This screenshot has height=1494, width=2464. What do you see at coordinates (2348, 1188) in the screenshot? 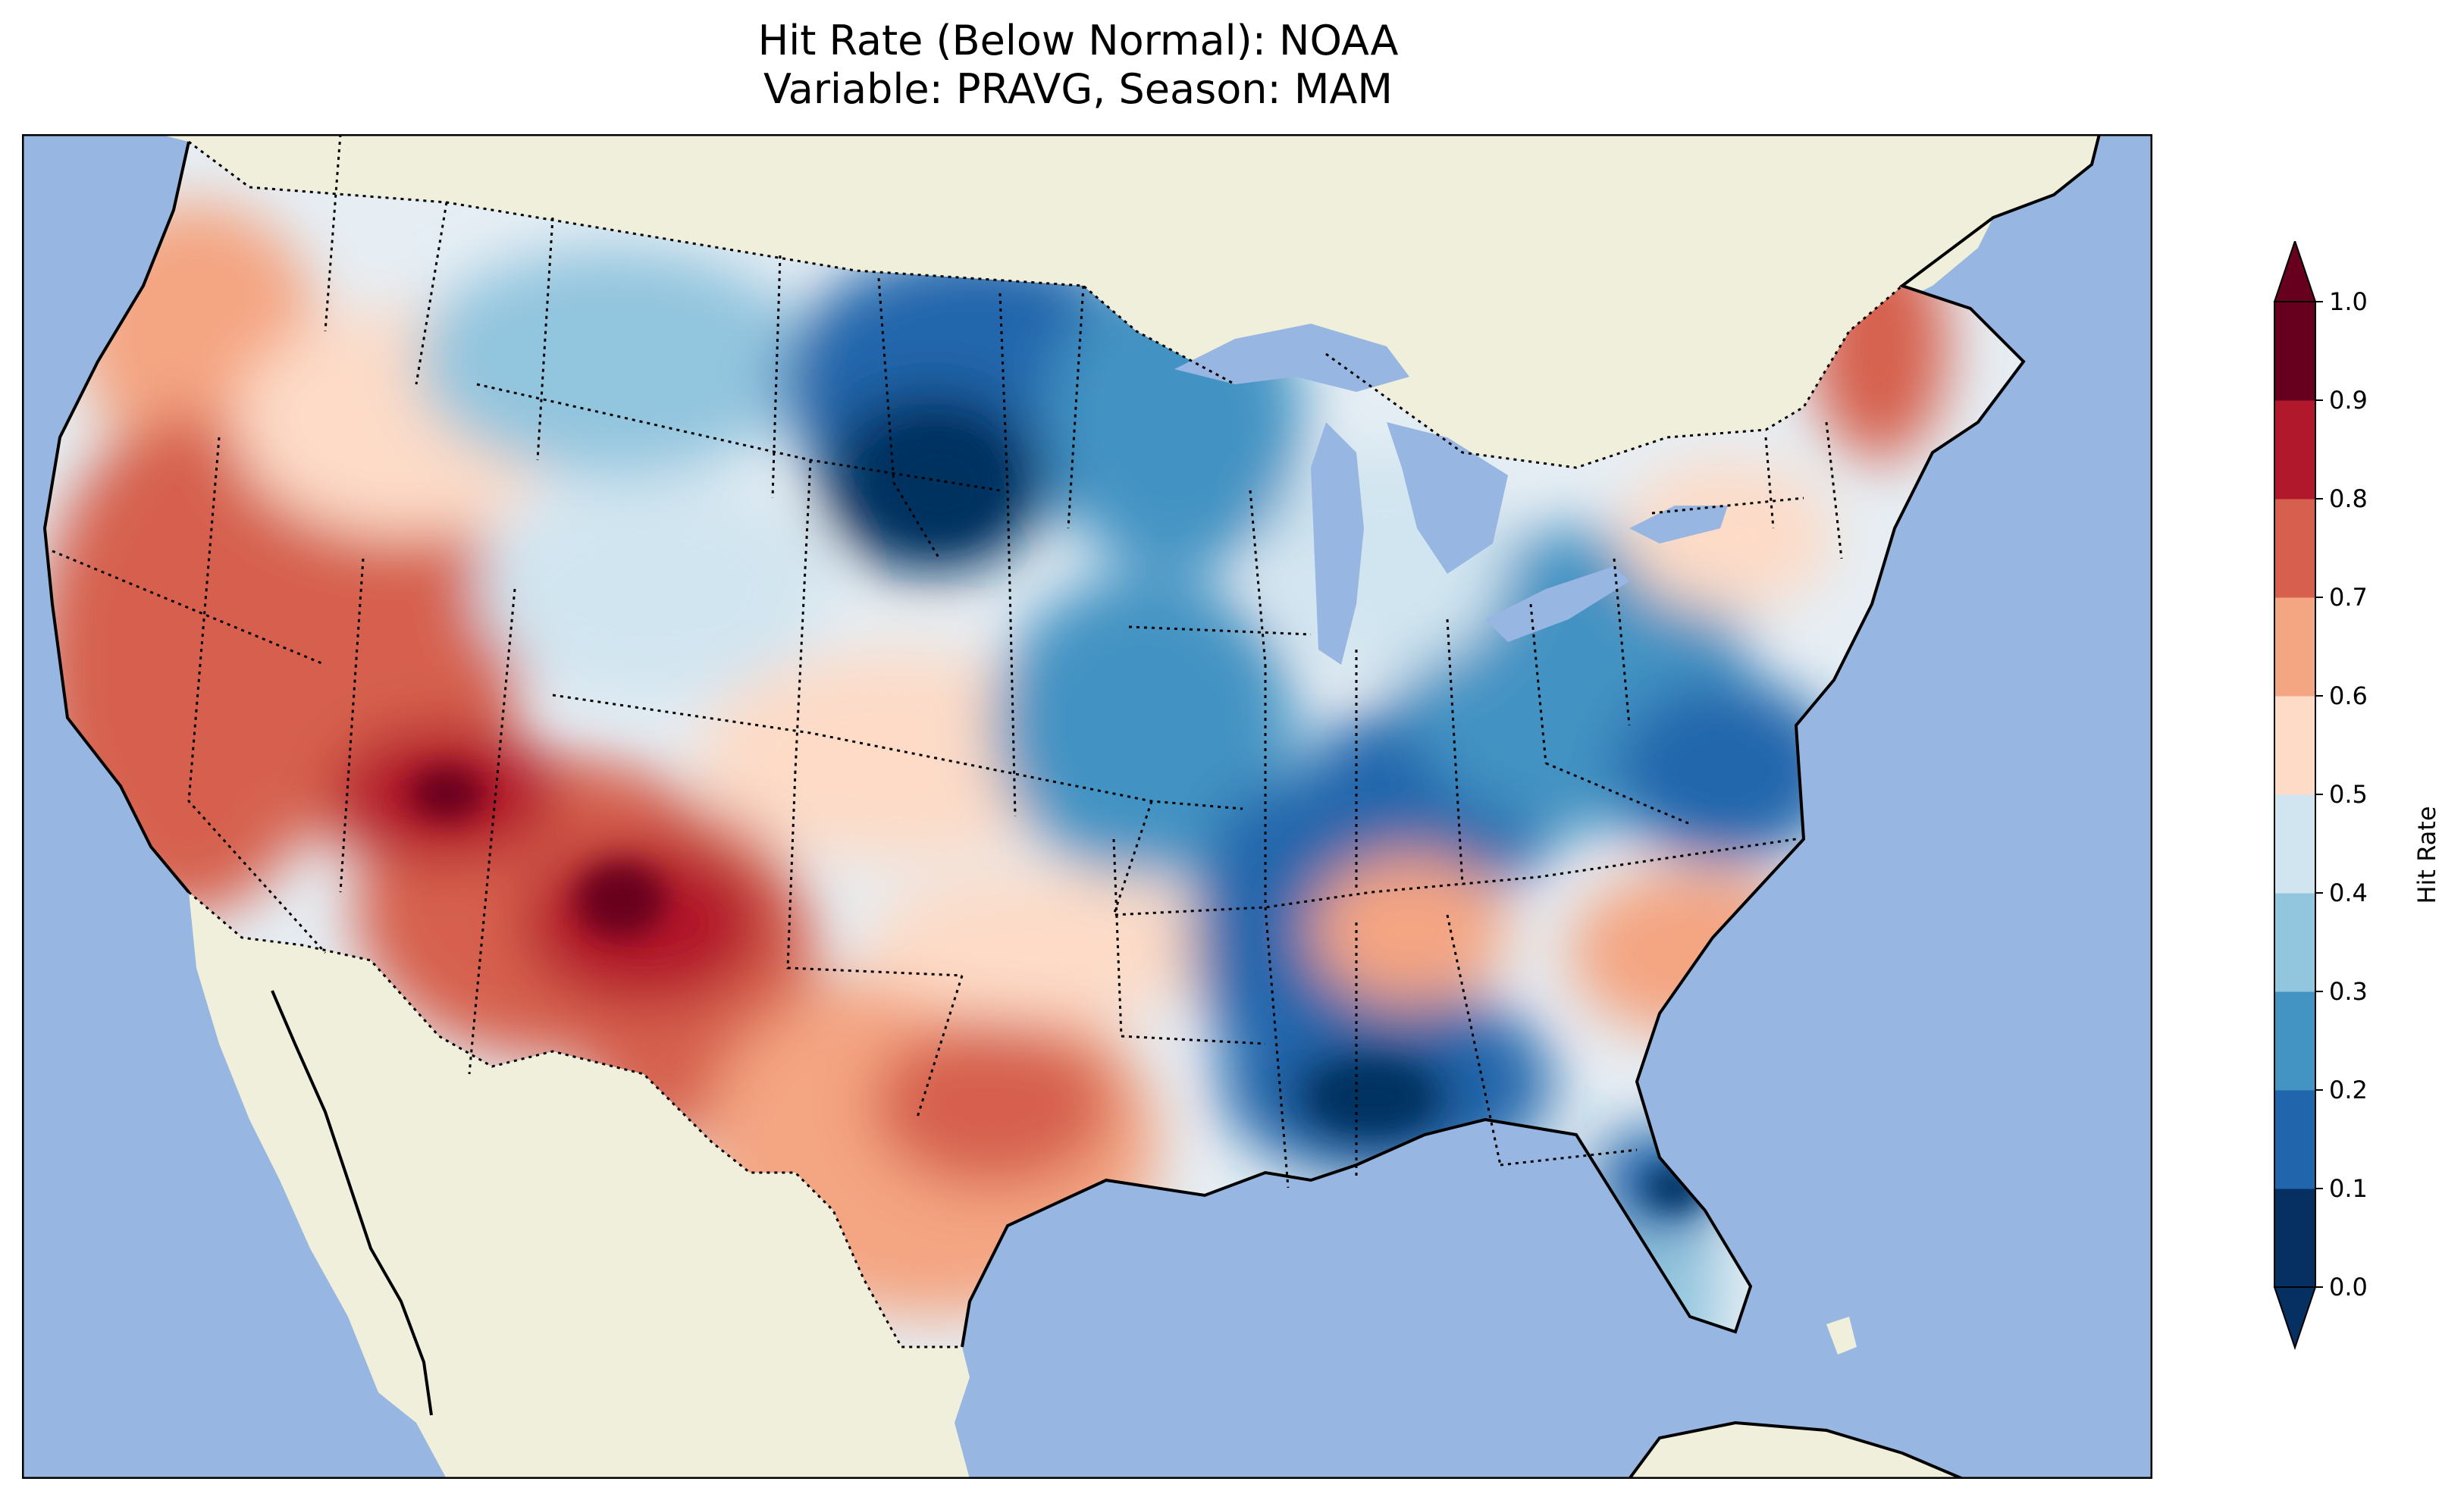
I see `colorbar-tick-label: 0.1` at bounding box center [2348, 1188].